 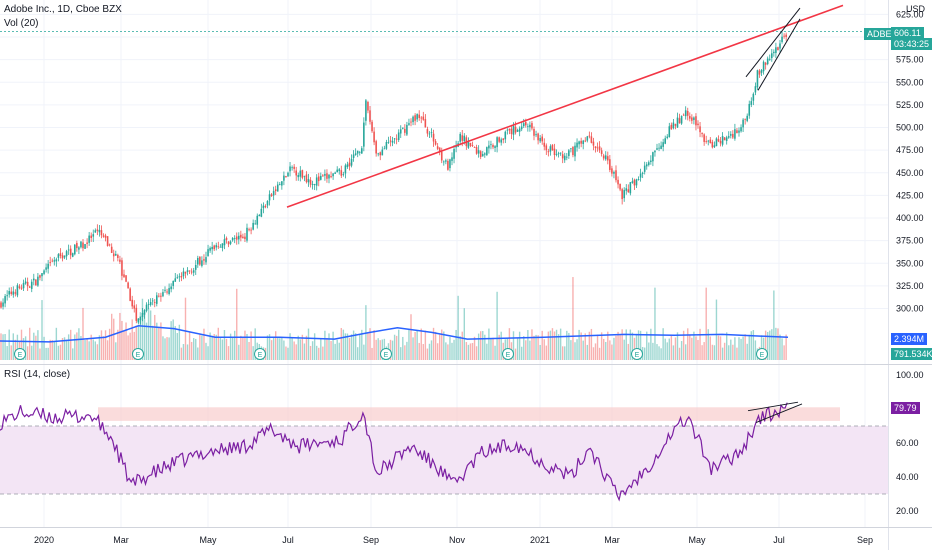 What do you see at coordinates (879, 34) in the screenshot?
I see `ticker-tag: ADBE` at bounding box center [879, 34].